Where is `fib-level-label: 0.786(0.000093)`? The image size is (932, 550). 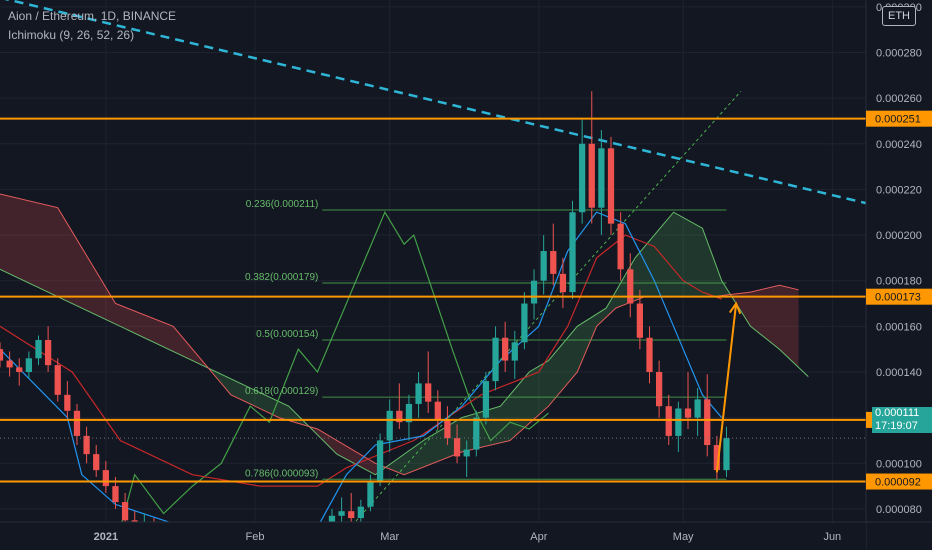
fib-level-label: 0.786(0.000093) is located at coordinates (281, 473).